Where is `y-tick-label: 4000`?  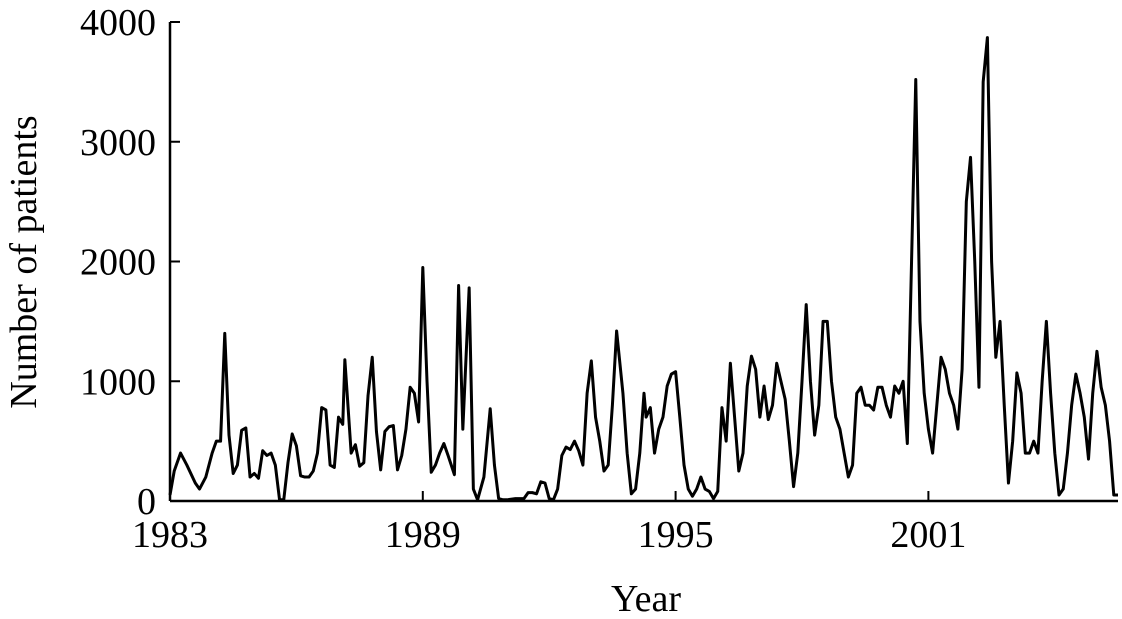
y-tick-label: 4000 is located at coordinates (118, 23).